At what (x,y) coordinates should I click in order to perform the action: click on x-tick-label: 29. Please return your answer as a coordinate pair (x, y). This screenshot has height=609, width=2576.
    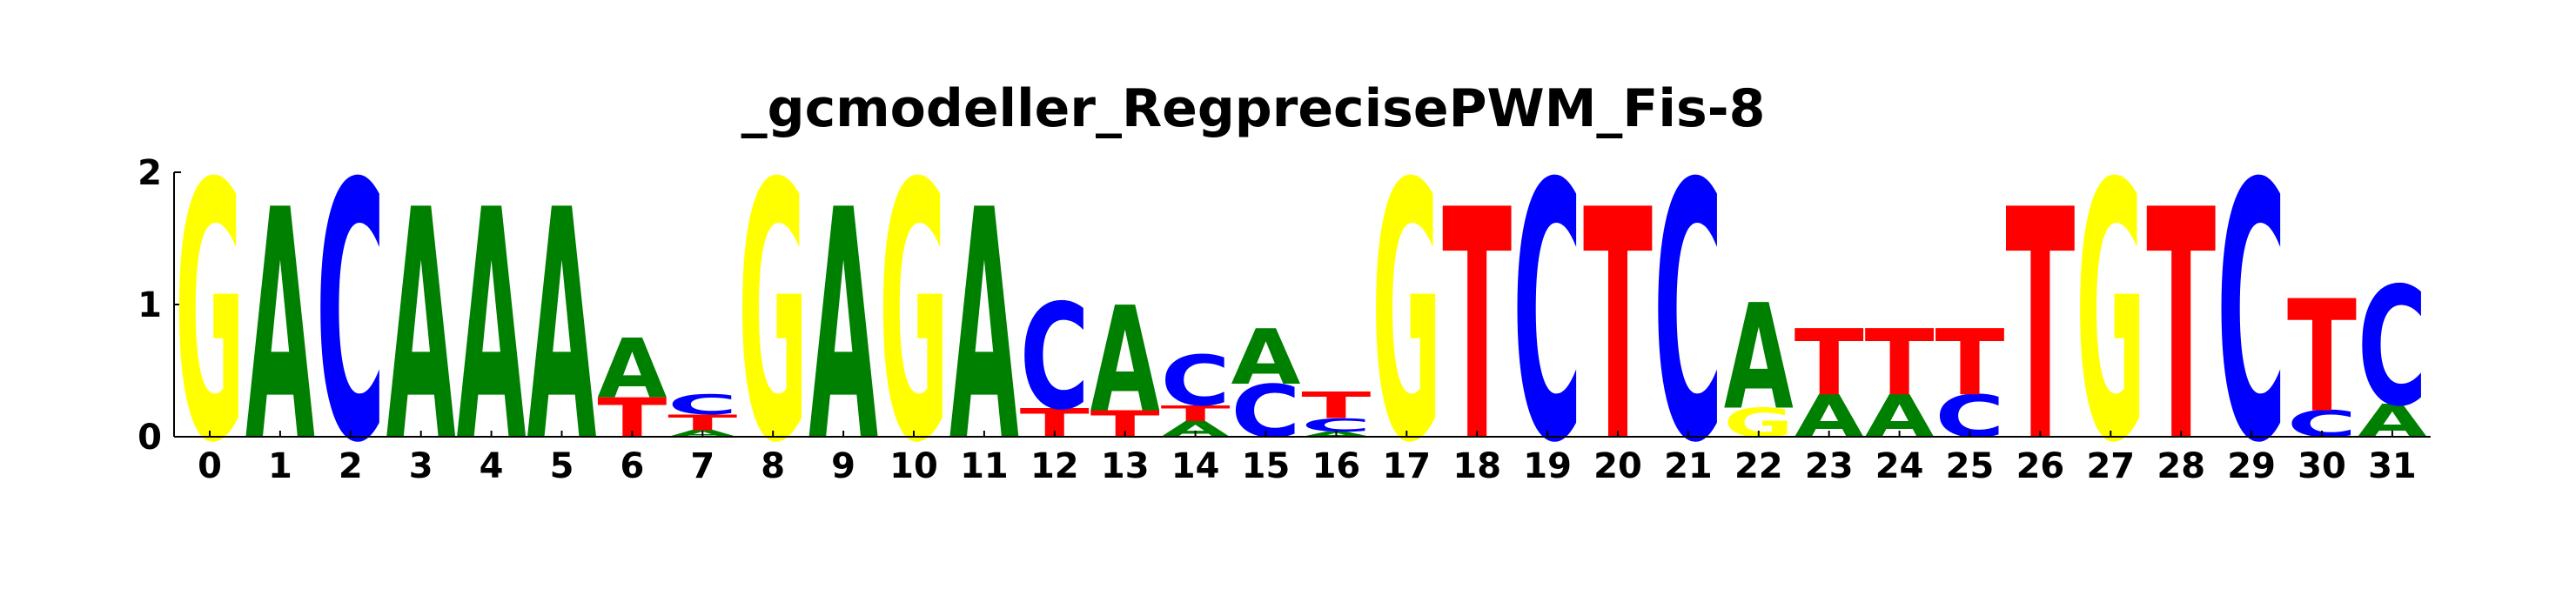
    Looking at the image, I should click on (2251, 466).